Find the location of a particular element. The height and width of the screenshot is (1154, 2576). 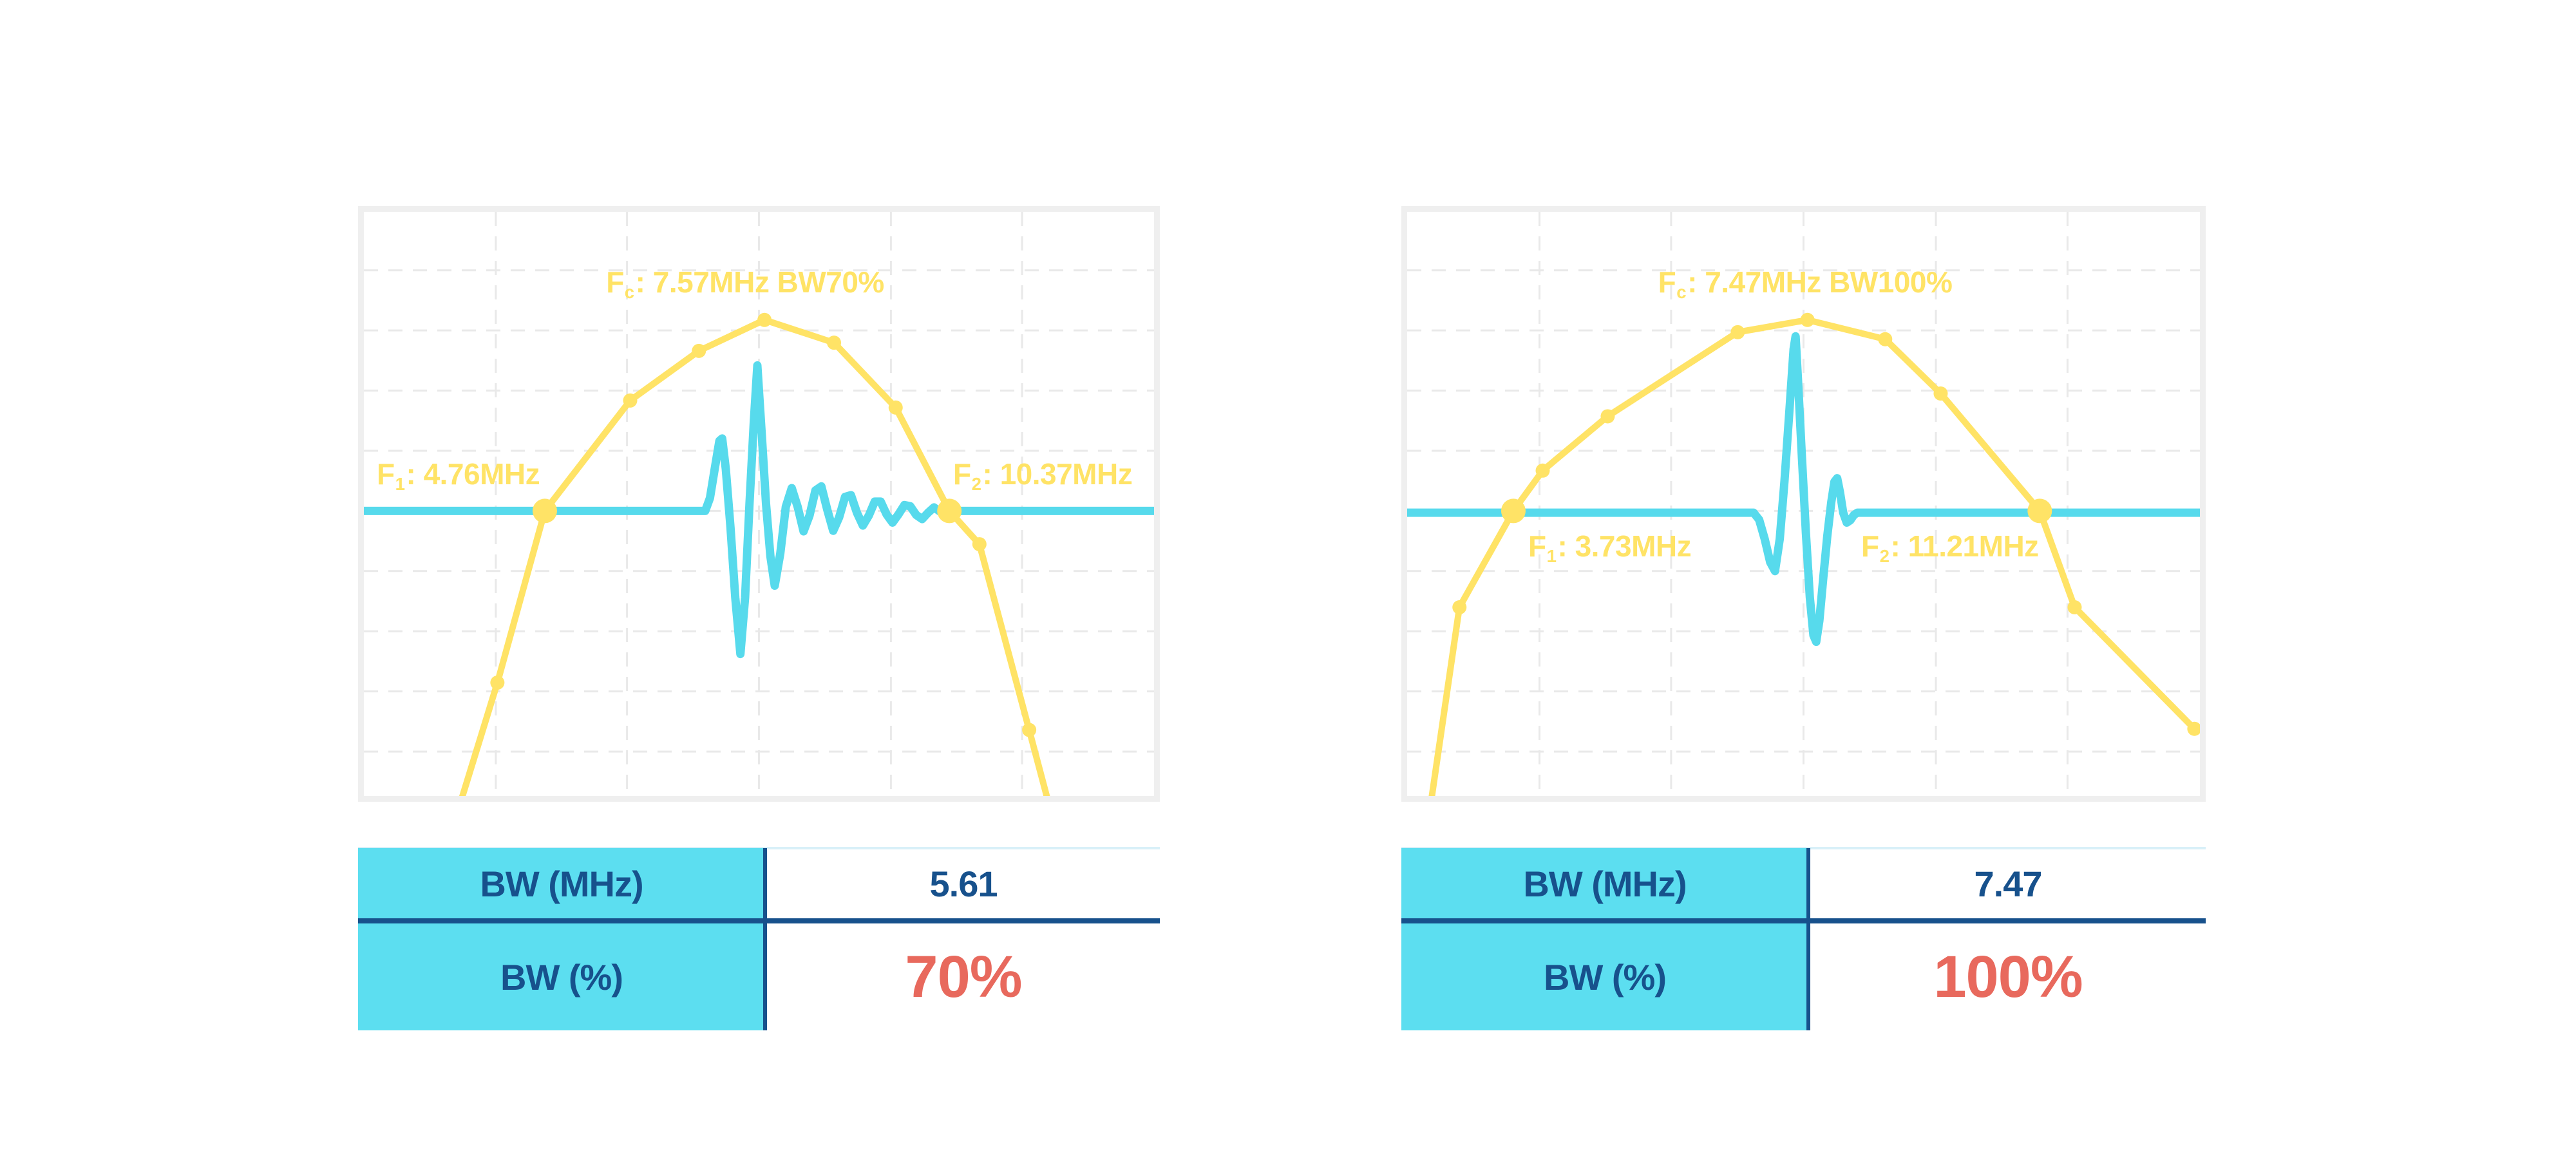

f1-annotation: F1: 3.73MHz is located at coordinates (1610, 548).